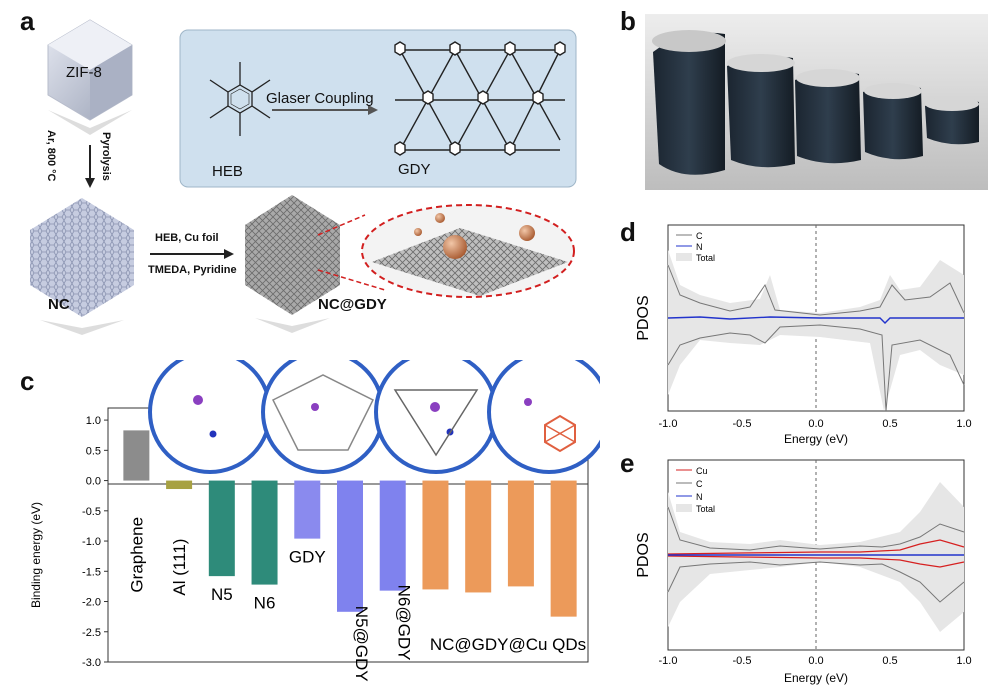  What do you see at coordinates (192, 270) in the screenshot?
I see `reagents-bottom-label: TMEDA, Pyridine` at bounding box center [192, 270].